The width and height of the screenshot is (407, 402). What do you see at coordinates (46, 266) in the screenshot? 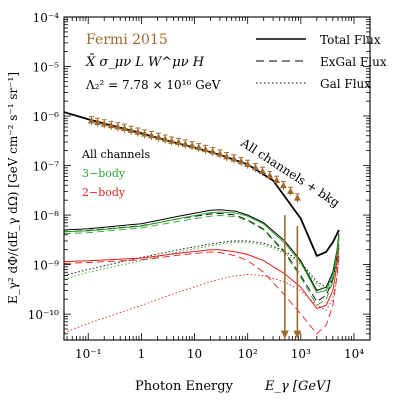
I see `y-tick-label: 10⁻⁹` at bounding box center [46, 266].